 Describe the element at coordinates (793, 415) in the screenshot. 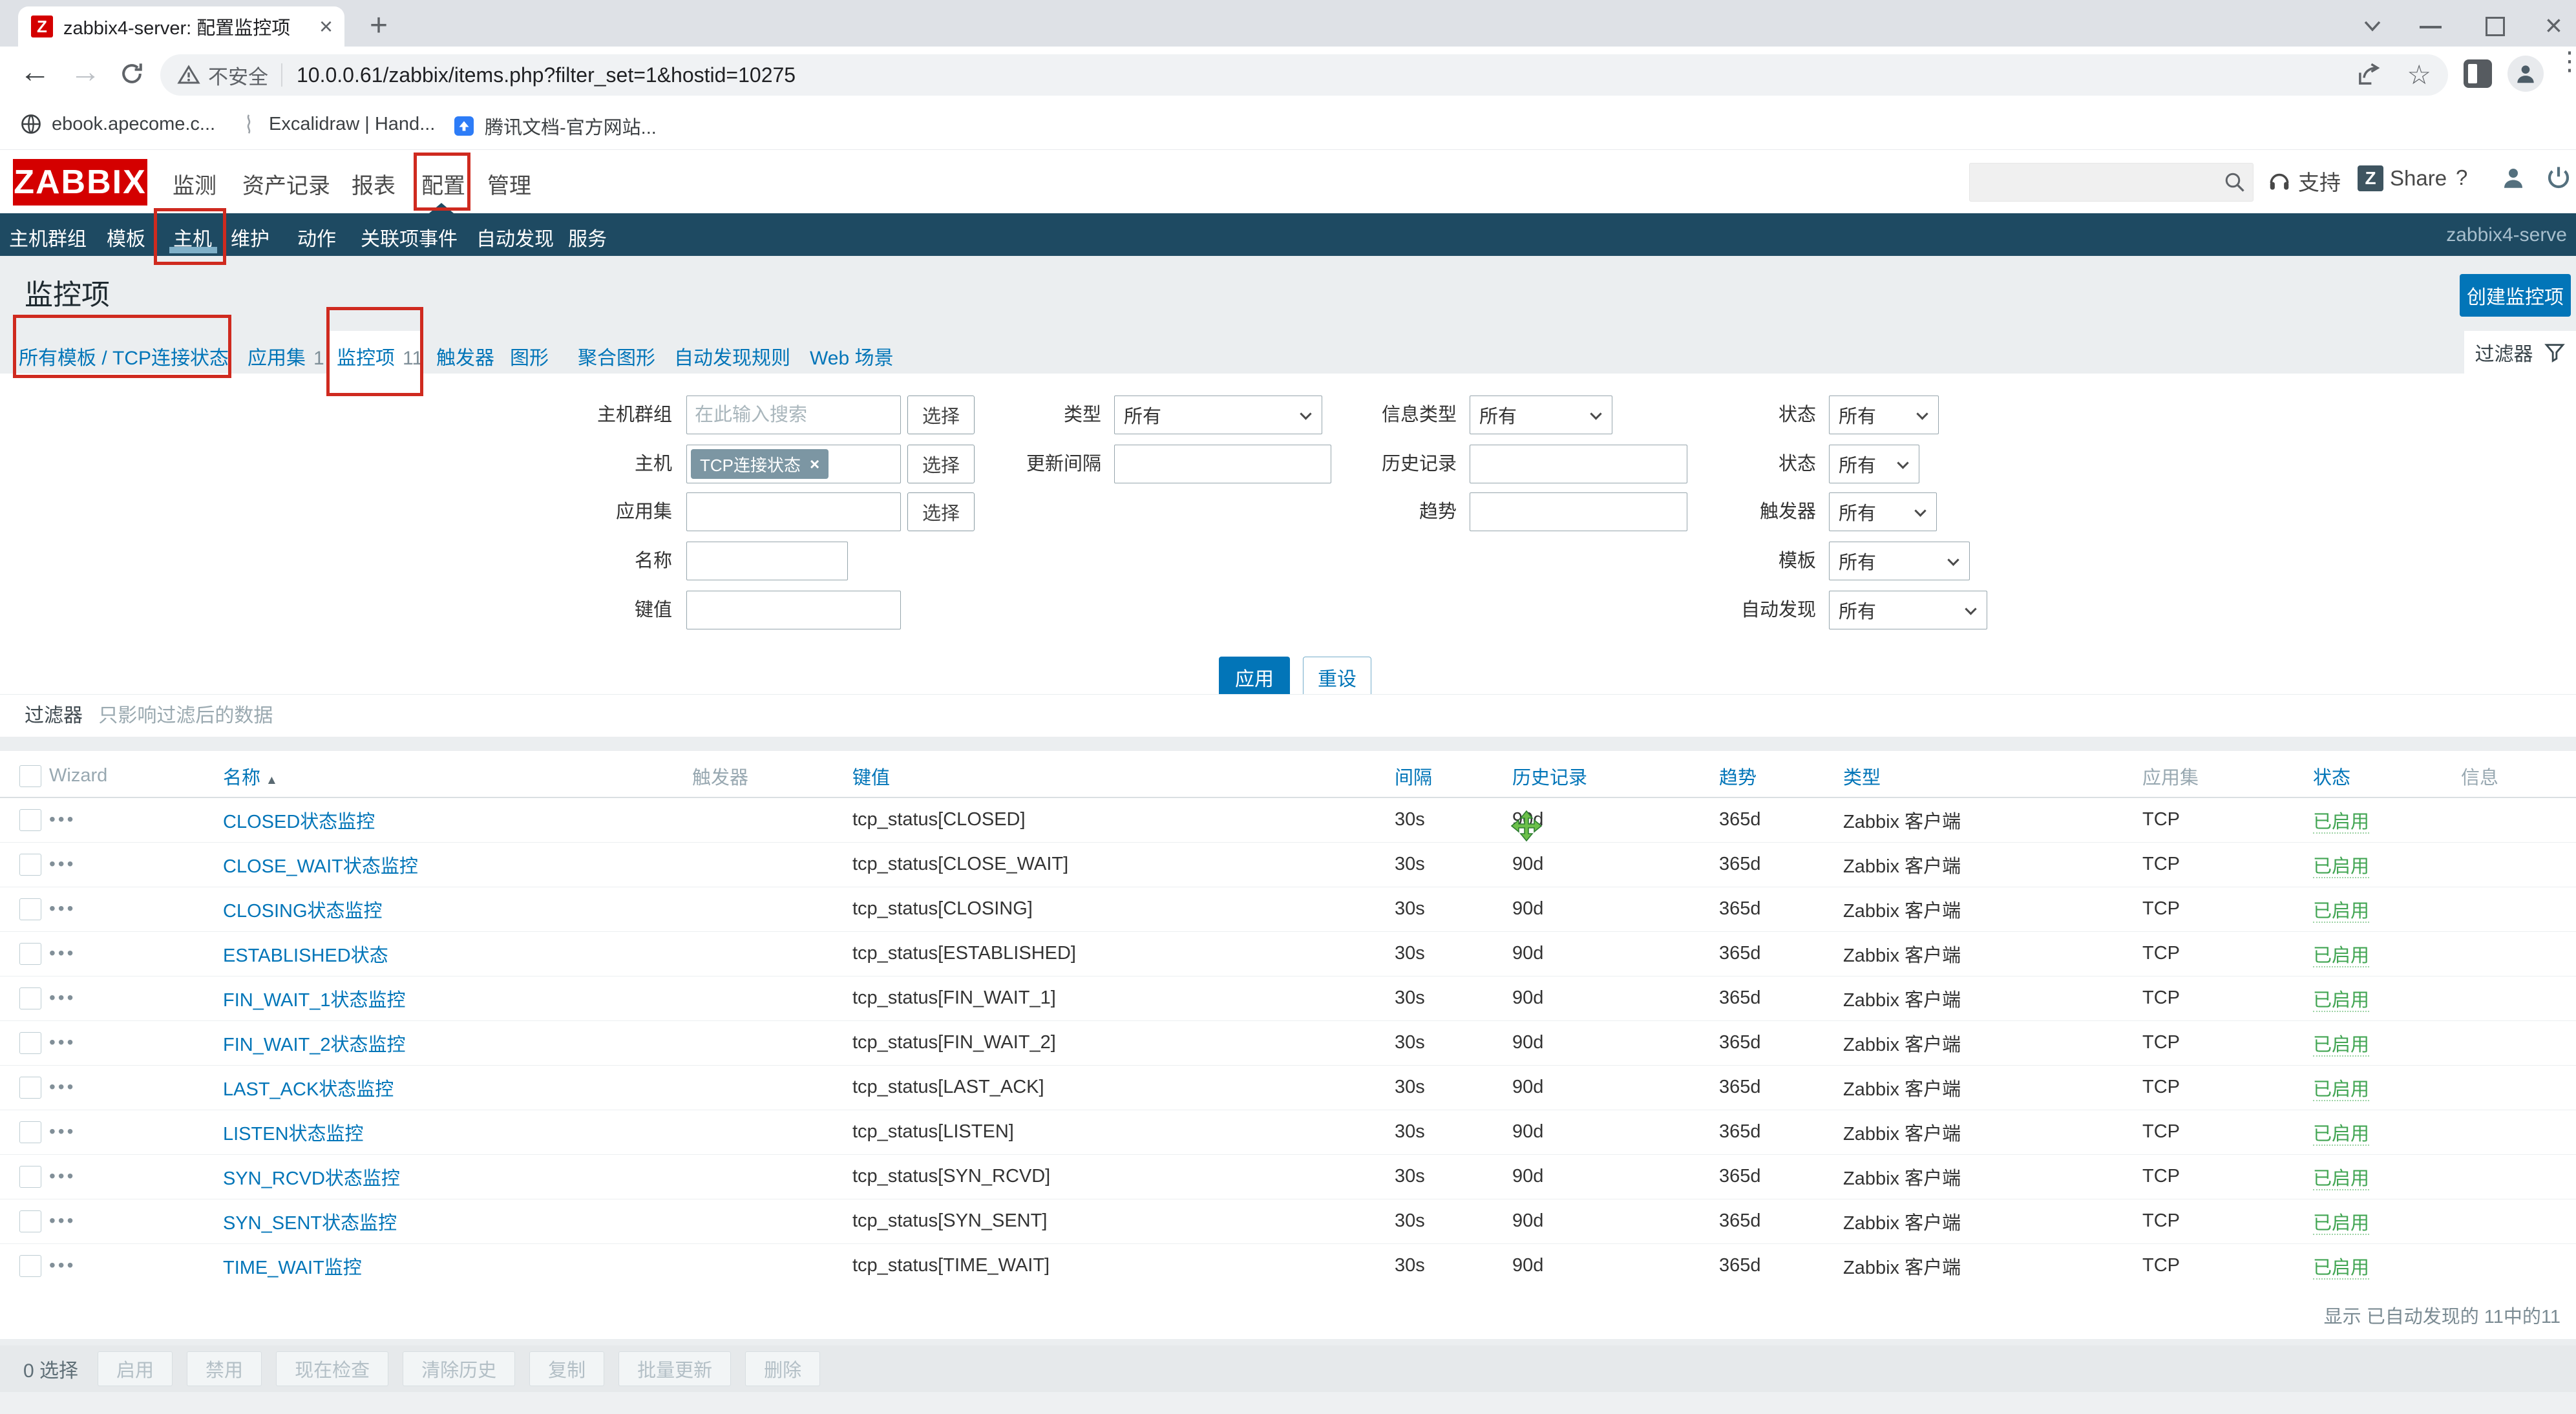

I see `host-group-input` at that location.